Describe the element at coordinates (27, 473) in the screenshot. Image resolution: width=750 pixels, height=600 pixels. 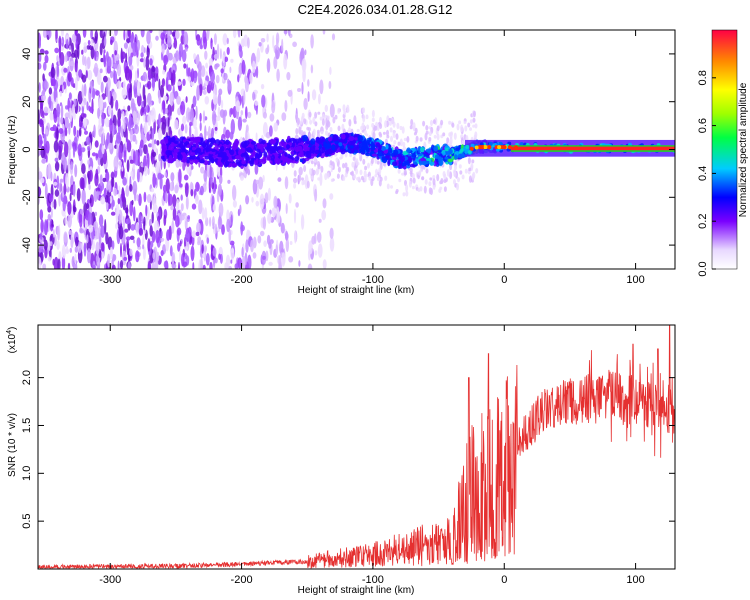
I see `snr-y-tick-label: 1.0` at that location.